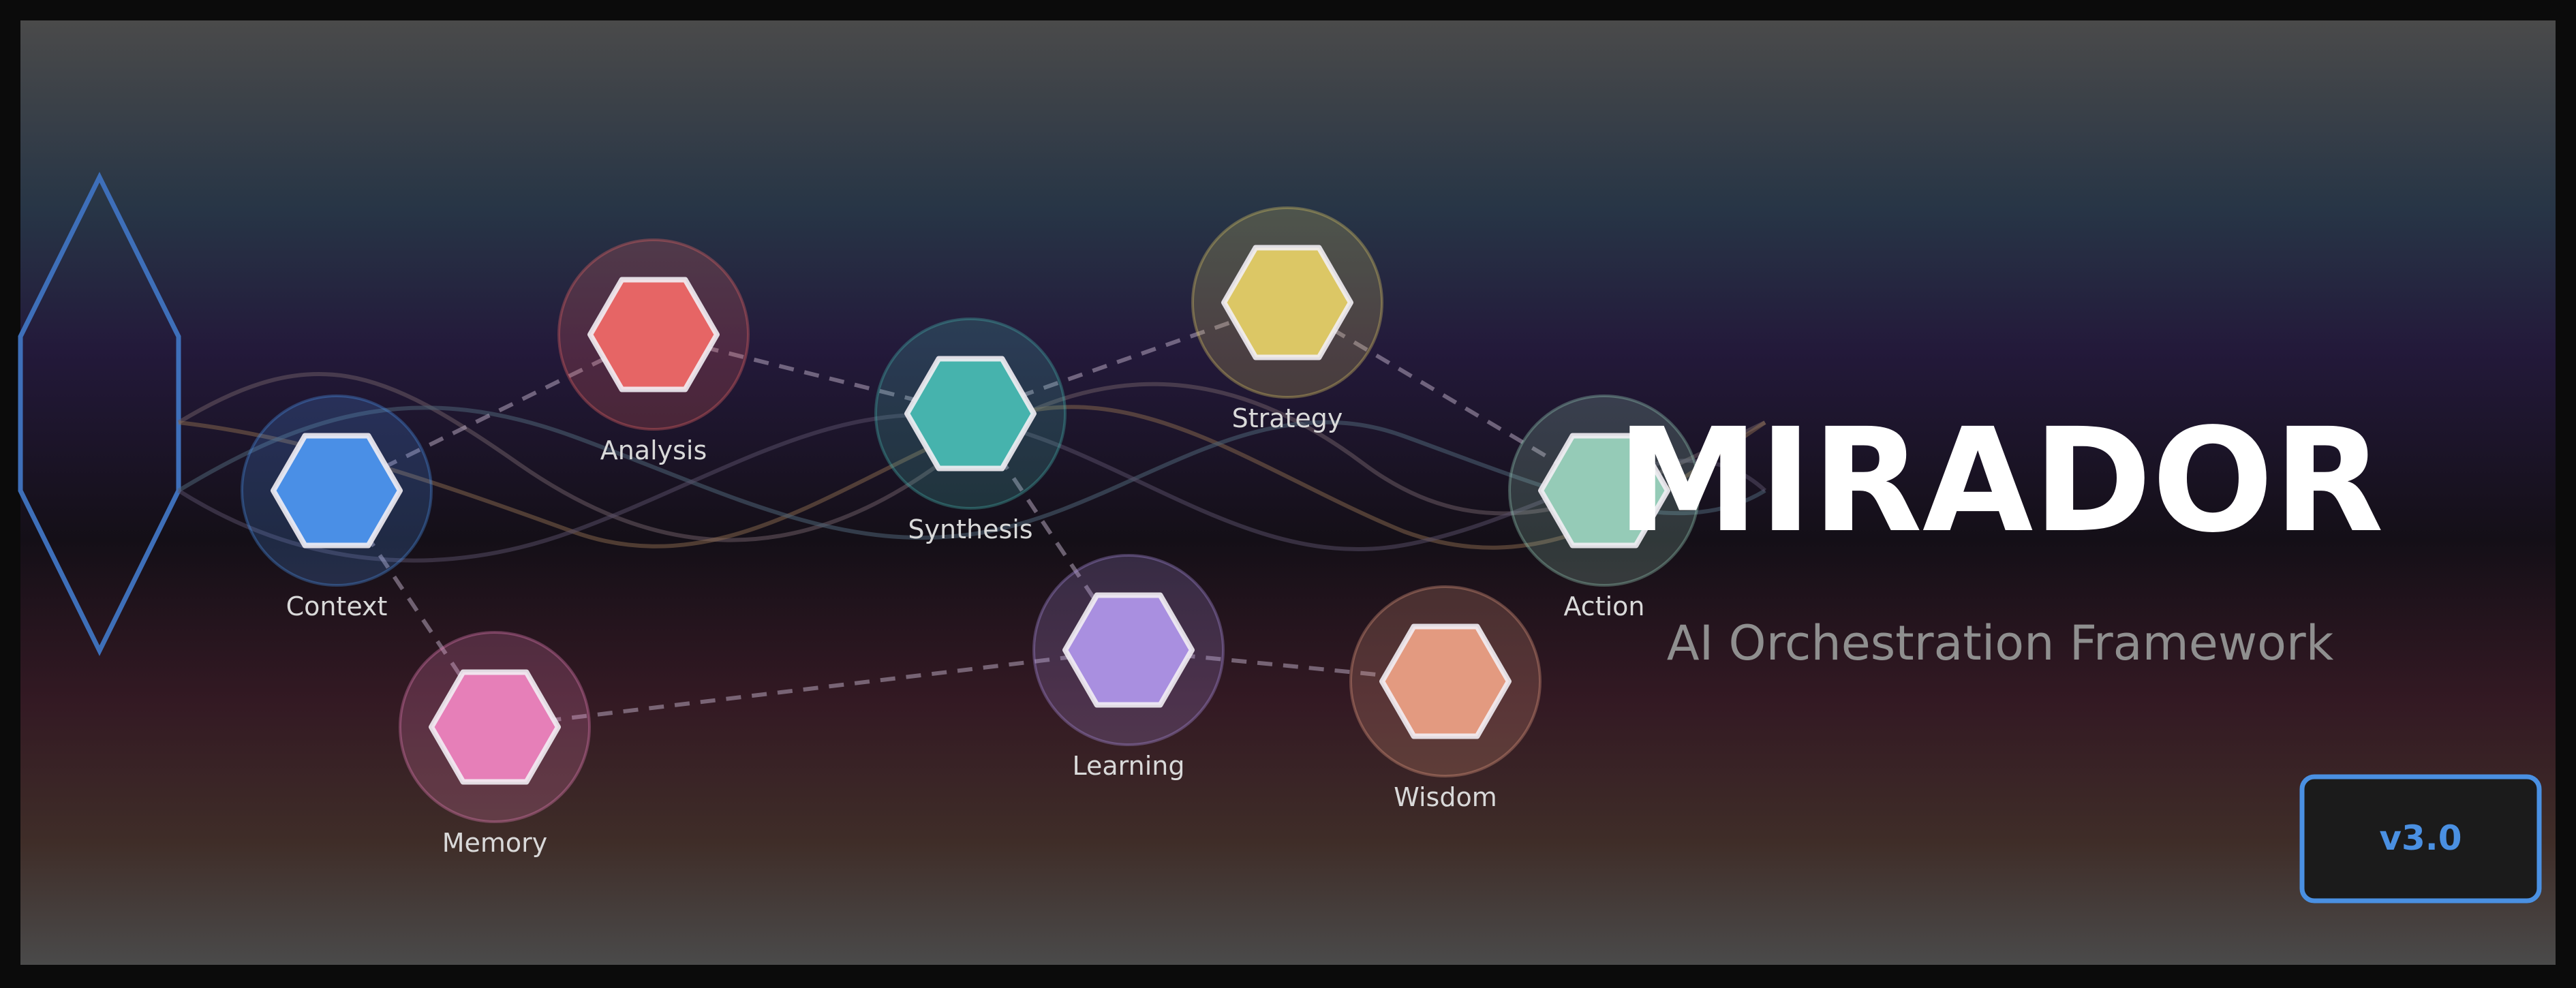  I want to click on node-strategy: Strategy, so click(1287, 319).